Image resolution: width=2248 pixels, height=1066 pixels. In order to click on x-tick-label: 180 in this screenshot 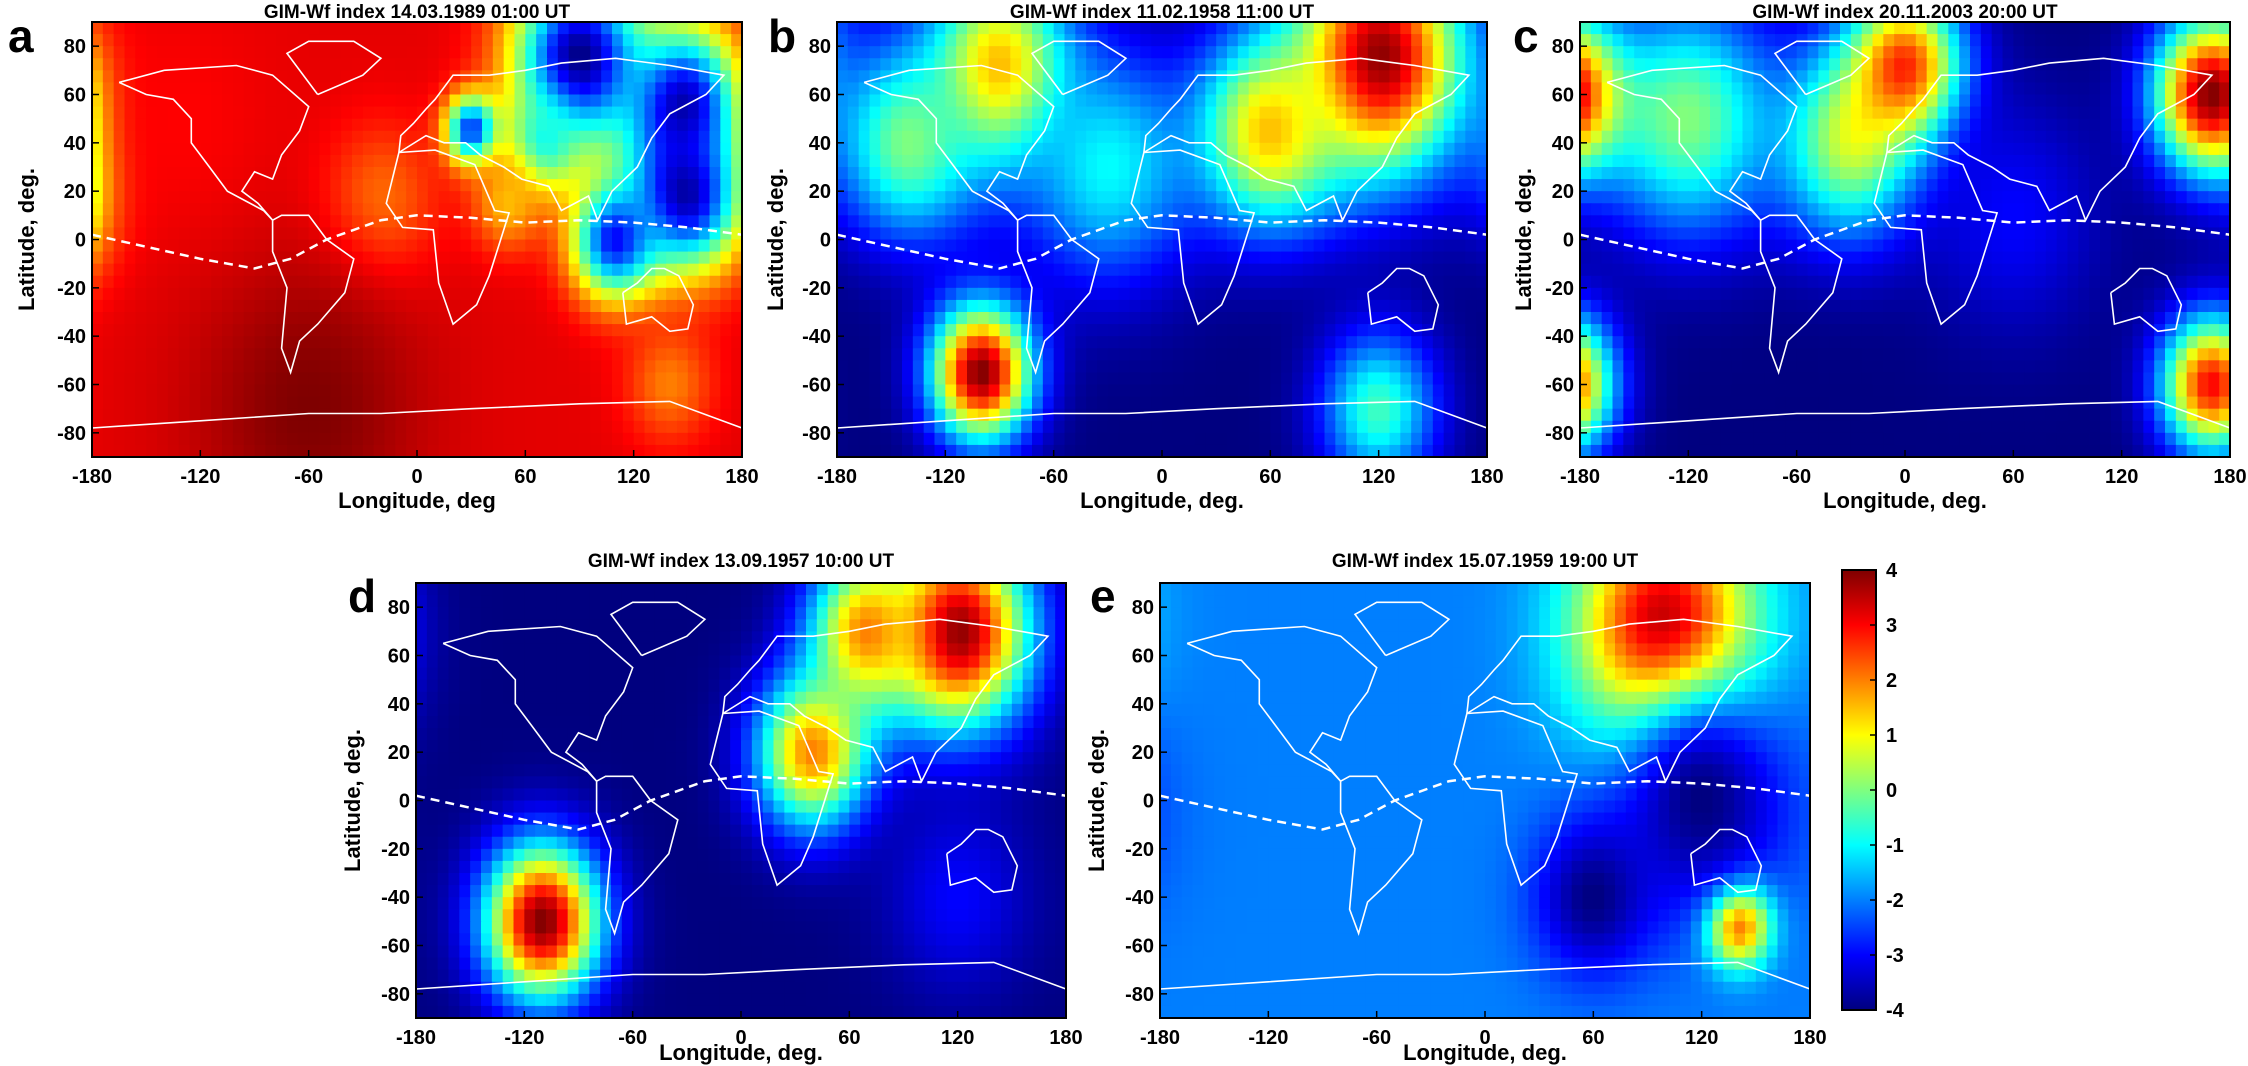, I will do `click(741, 477)`.